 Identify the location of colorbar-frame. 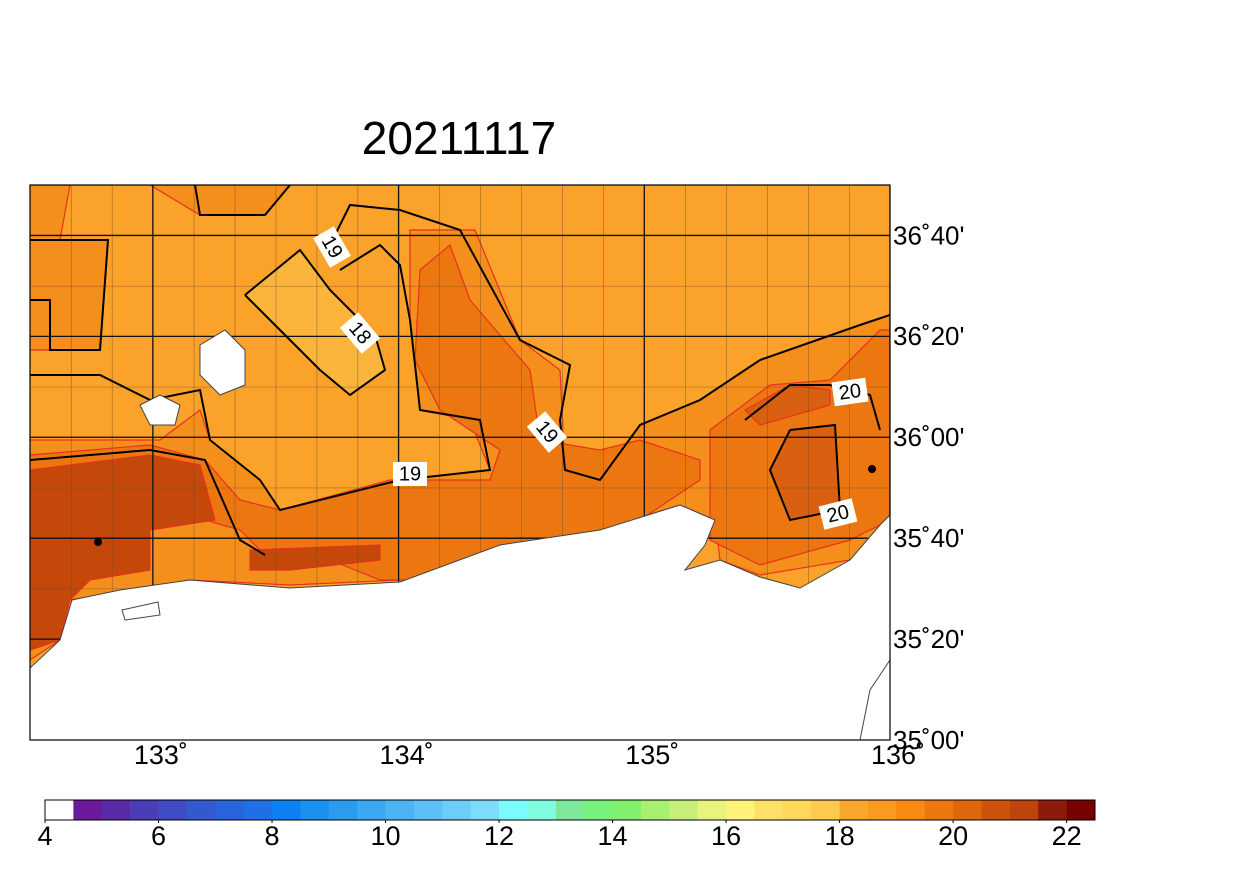
(570, 810).